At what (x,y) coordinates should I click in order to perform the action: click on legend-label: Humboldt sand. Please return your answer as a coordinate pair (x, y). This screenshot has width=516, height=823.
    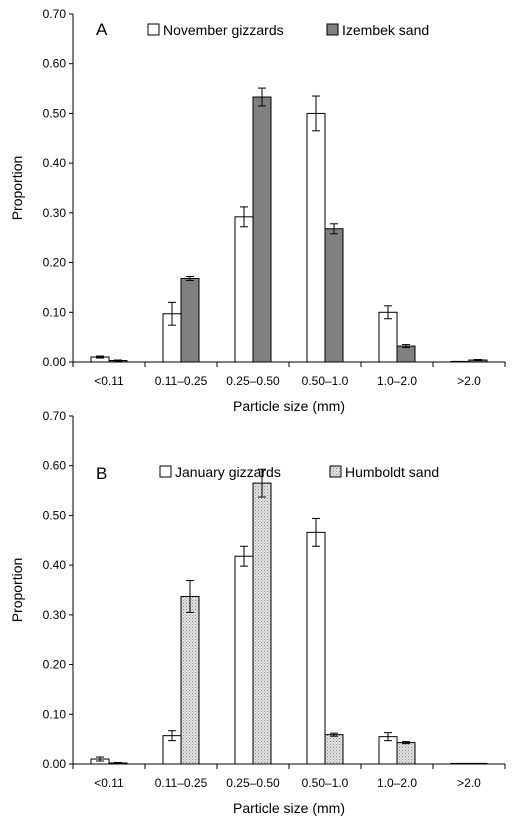
    Looking at the image, I should click on (392, 472).